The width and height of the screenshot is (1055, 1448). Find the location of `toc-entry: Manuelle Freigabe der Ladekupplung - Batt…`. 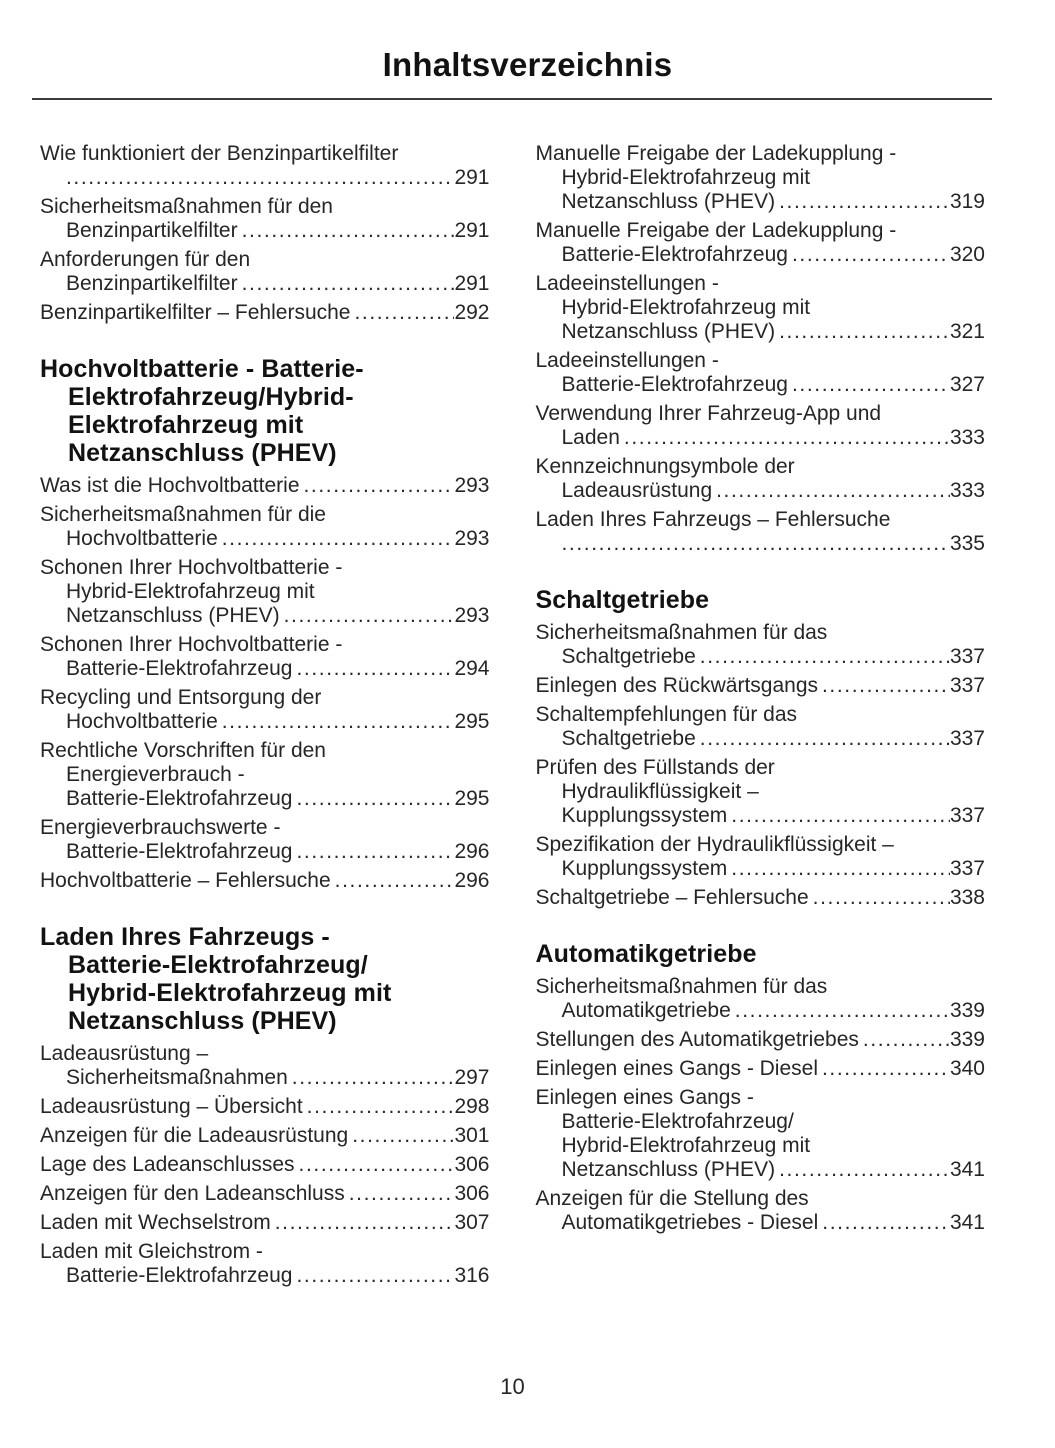

toc-entry: Manuelle Freigabe der Ladekupplung - Batt… is located at coordinates (761, 243).